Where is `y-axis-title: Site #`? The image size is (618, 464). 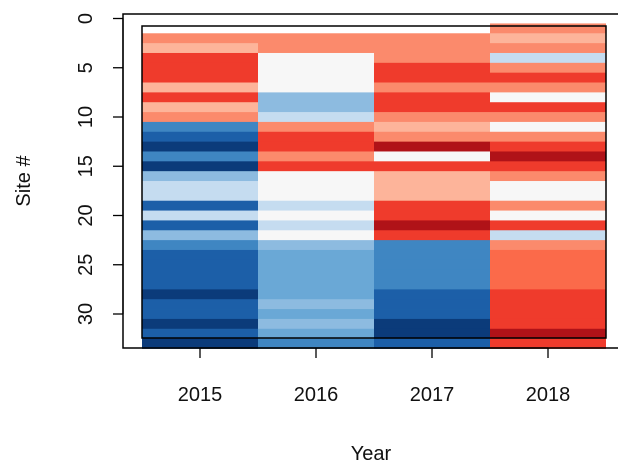 y-axis-title: Site # is located at coordinates (24, 181).